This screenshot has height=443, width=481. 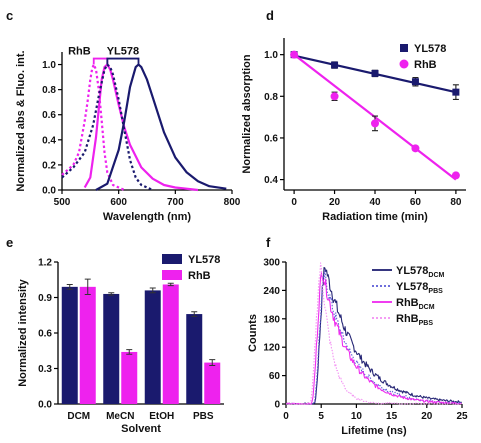 What do you see at coordinates (286, 416) in the screenshot?
I see `panel-f-x-tick-label: 0` at bounding box center [286, 416].